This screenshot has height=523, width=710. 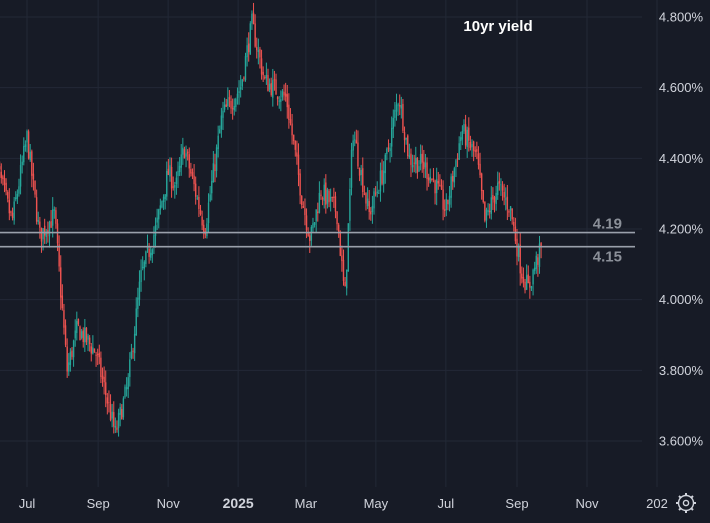 What do you see at coordinates (169, 503) in the screenshot?
I see `x-tick-label: Nov` at bounding box center [169, 503].